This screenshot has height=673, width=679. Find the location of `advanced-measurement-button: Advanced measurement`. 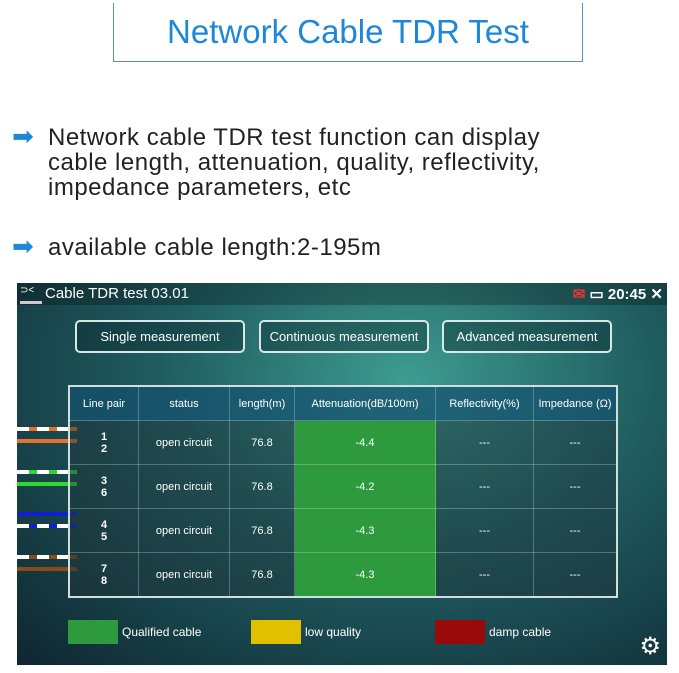

advanced-measurement-button: Advanced measurement is located at coordinates (527, 336).